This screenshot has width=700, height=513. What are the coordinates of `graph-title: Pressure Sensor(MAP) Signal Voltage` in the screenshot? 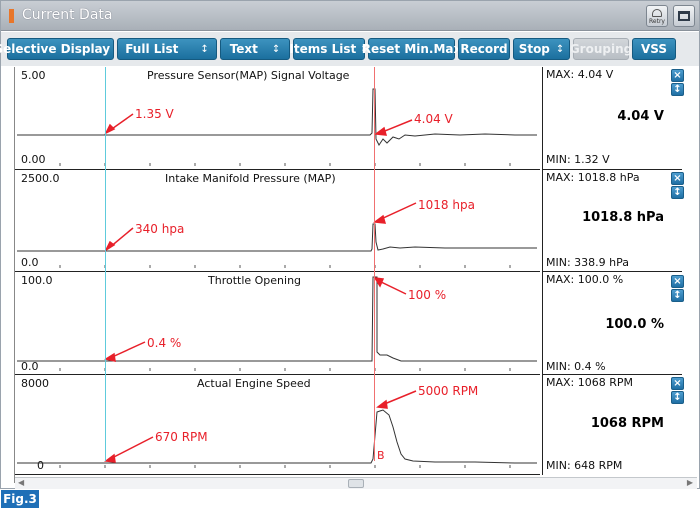 It's located at (248, 75).